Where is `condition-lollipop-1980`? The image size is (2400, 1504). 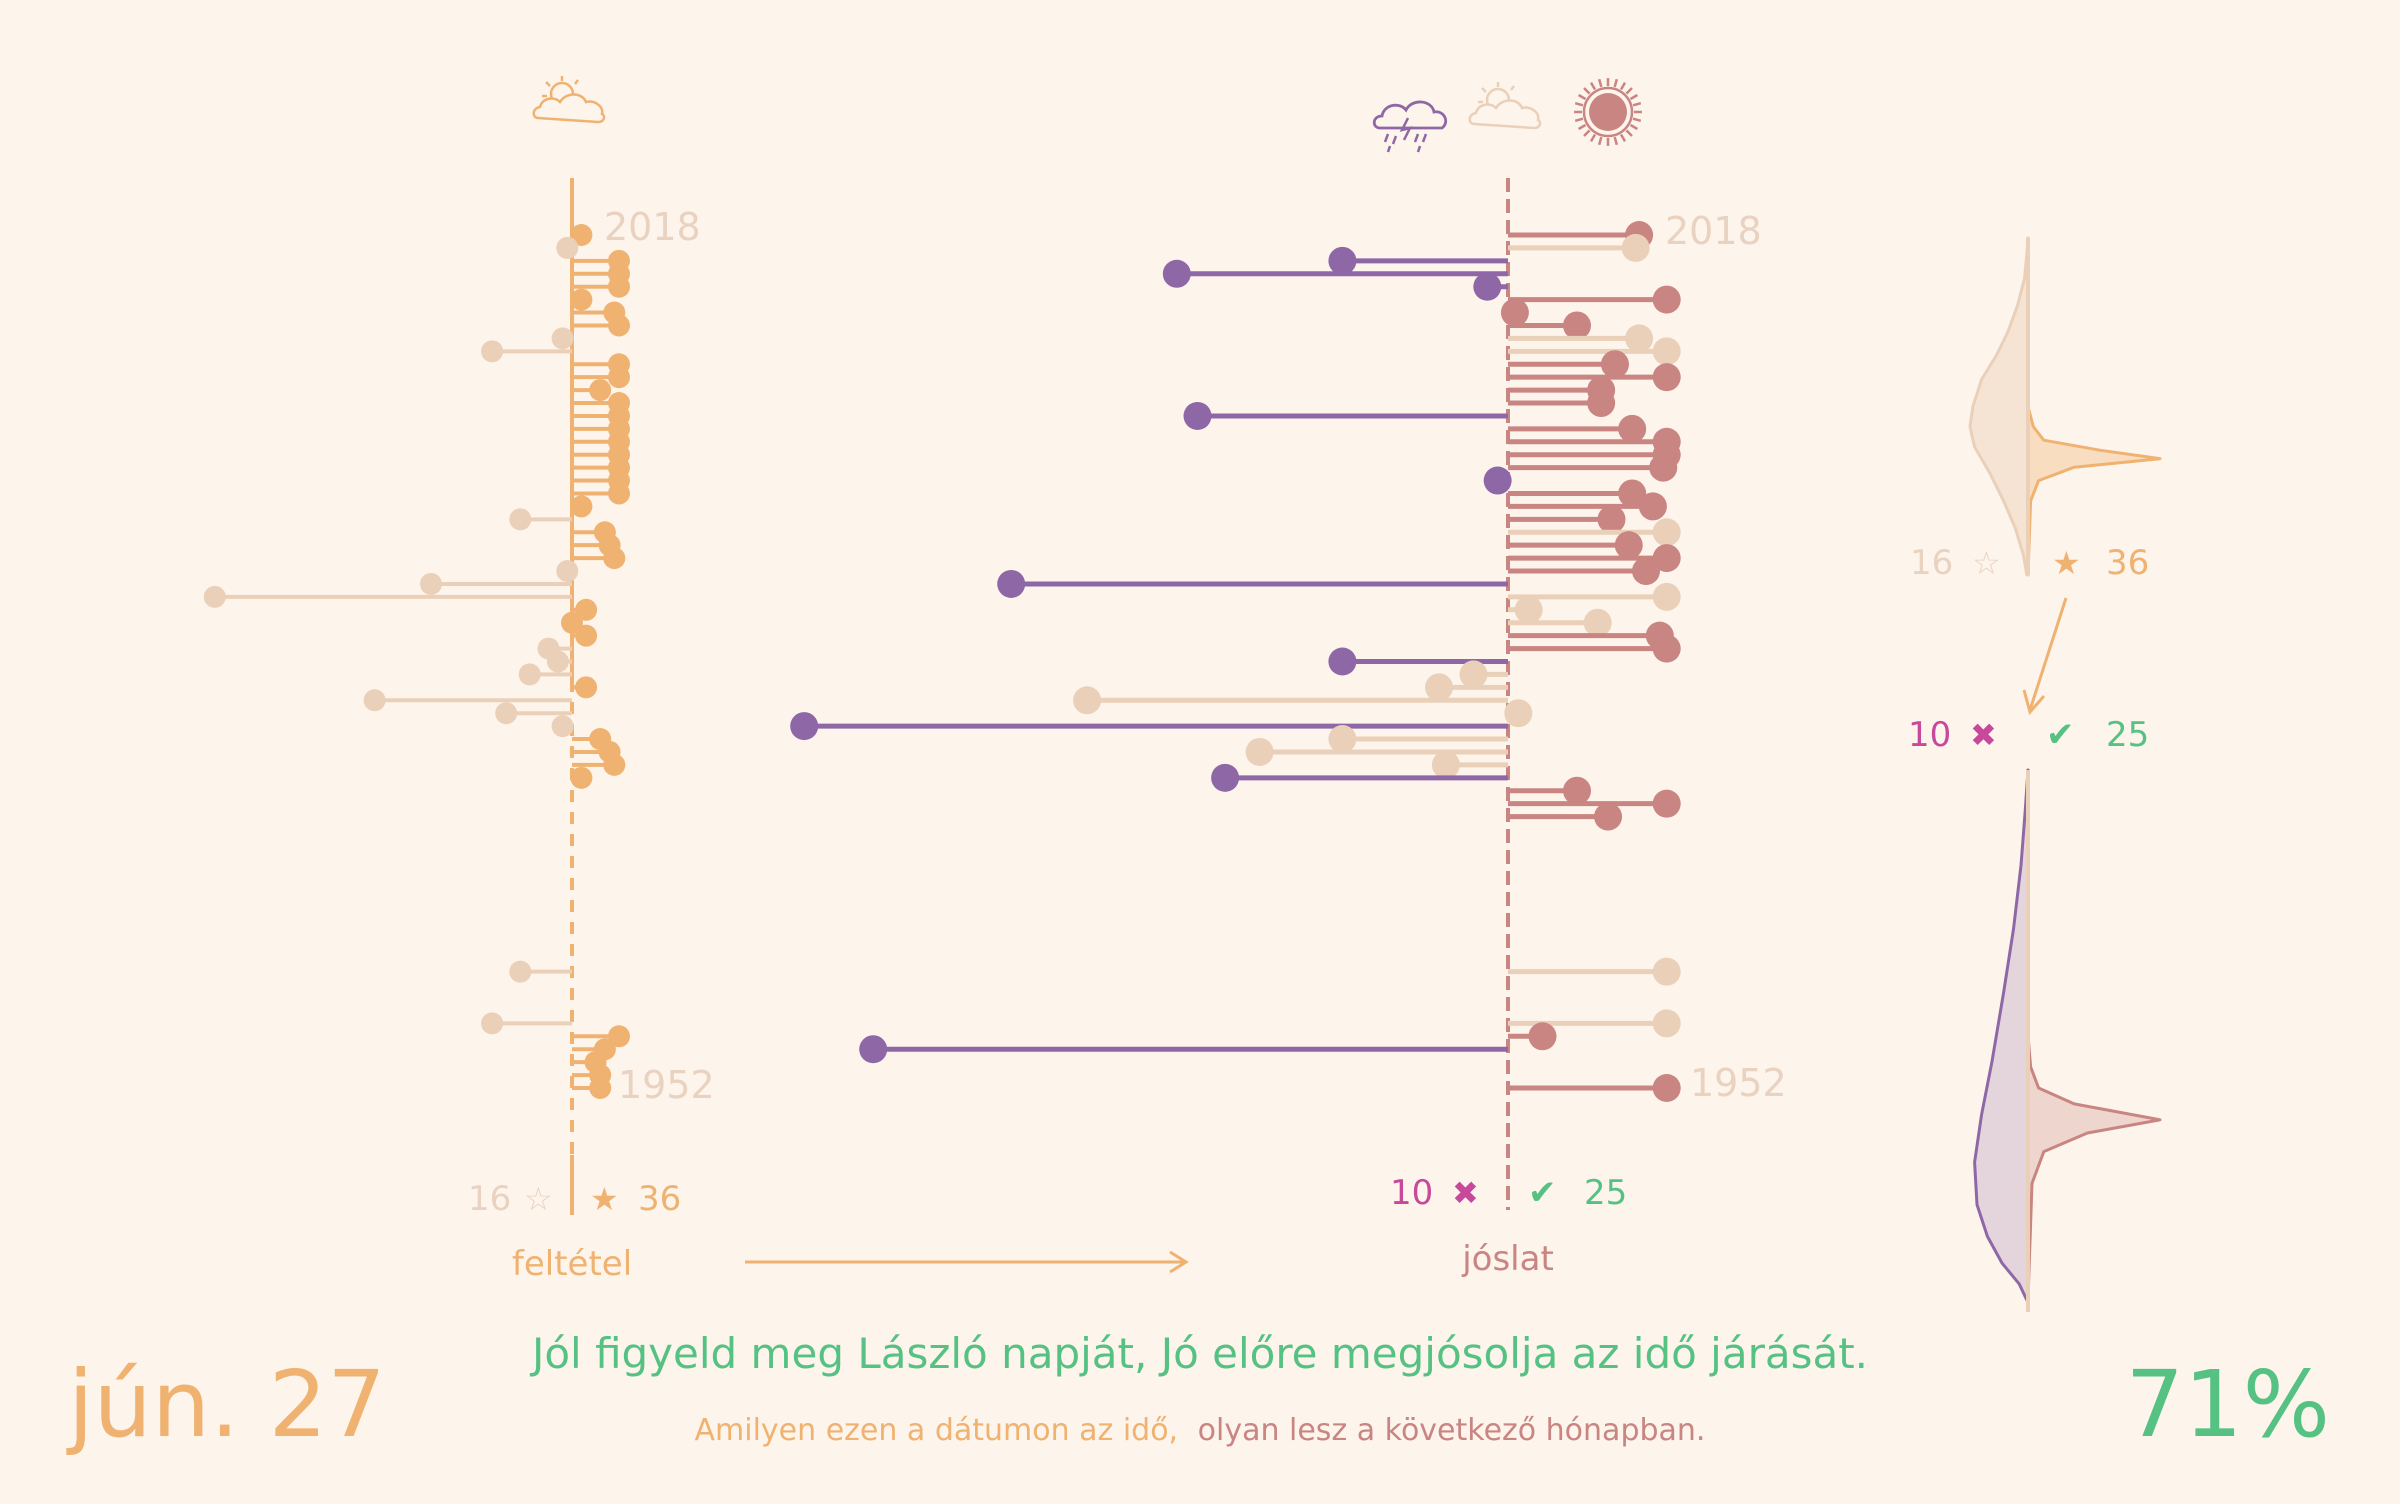 condition-lollipop-1980 is located at coordinates (562, 726).